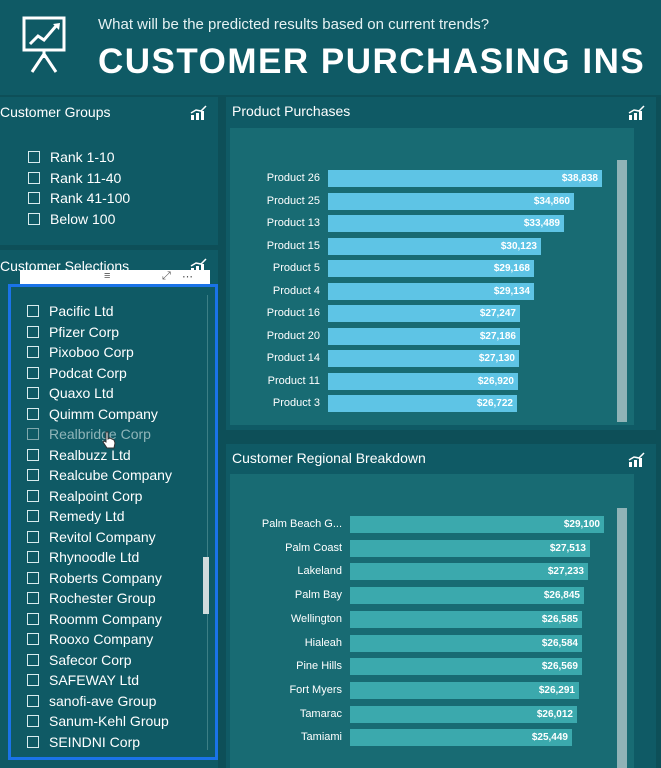 The image size is (661, 768). What do you see at coordinates (463, 714) in the screenshot?
I see `bar: $26,012` at bounding box center [463, 714].